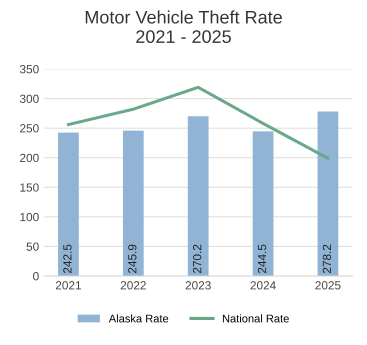 The height and width of the screenshot is (345, 367). What do you see at coordinates (36, 276) in the screenshot?
I see `y-tick-label: 0` at bounding box center [36, 276].